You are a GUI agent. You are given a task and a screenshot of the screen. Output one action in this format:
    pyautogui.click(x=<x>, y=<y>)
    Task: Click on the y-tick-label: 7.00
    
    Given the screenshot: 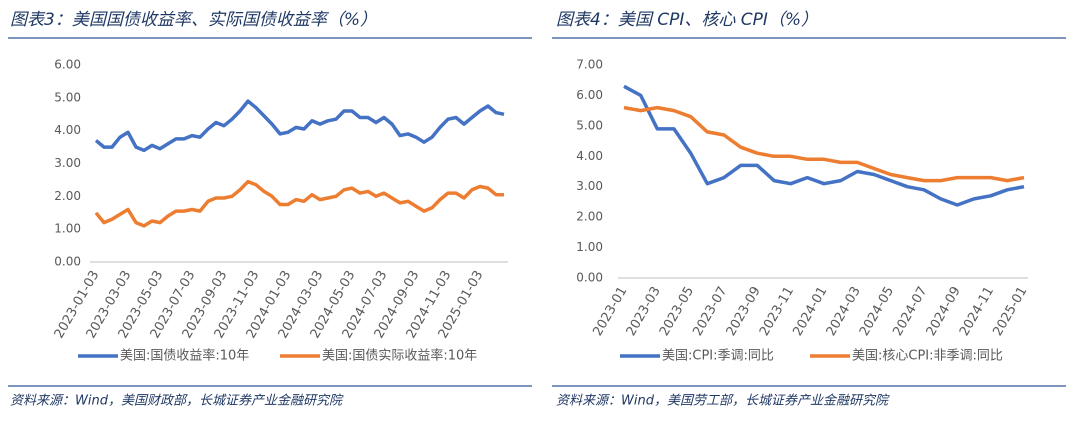 What is the action you would take?
    pyautogui.click(x=589, y=65)
    